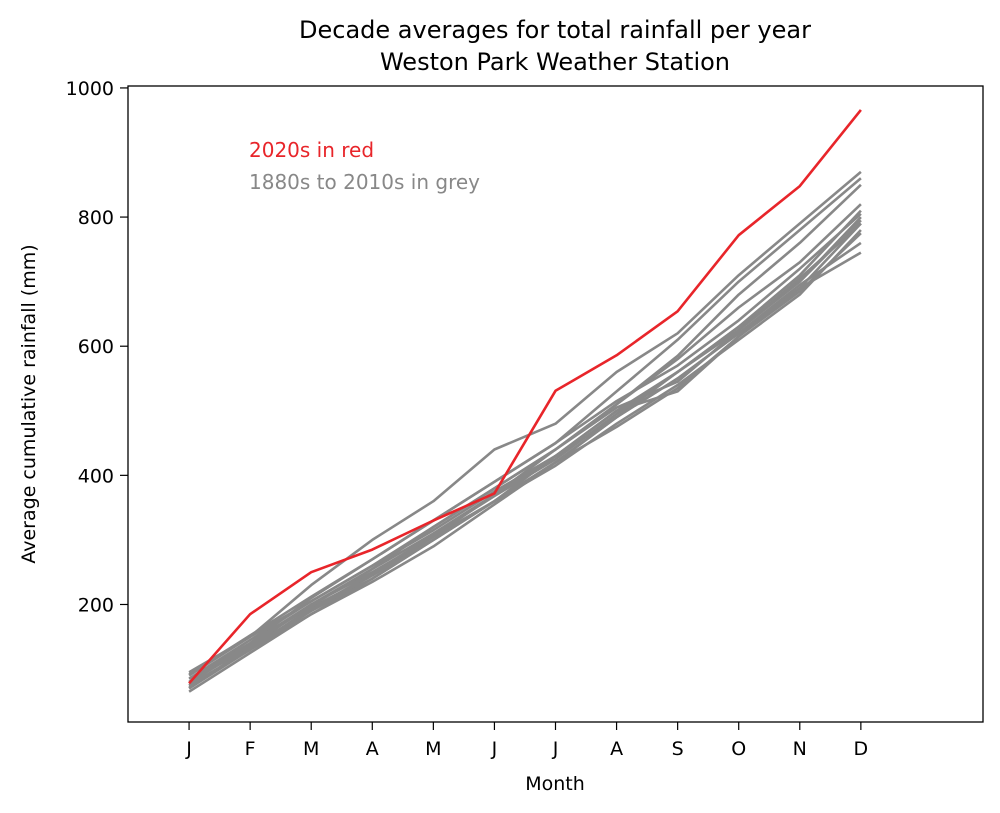 The image size is (1000, 813). I want to click on y-axis-ticks: 200 400 600 800 1000, so click(97, 347).